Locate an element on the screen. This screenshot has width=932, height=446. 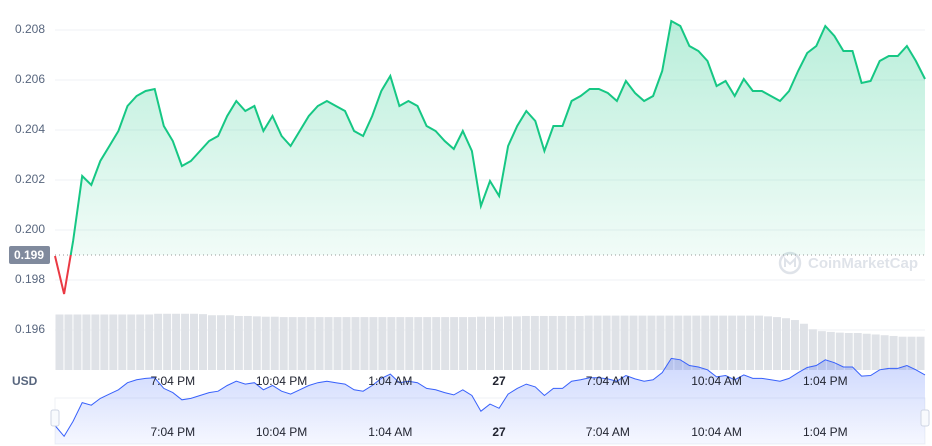
navigator-tick-label: 27 is located at coordinates (499, 432).